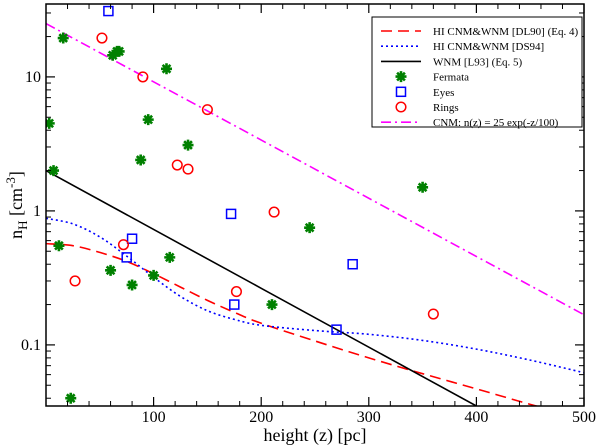 This screenshot has height=448, width=600. I want to click on legend-label-wnm-l93-eq-5: WNM [L93] (Eq. 5), so click(478, 62).